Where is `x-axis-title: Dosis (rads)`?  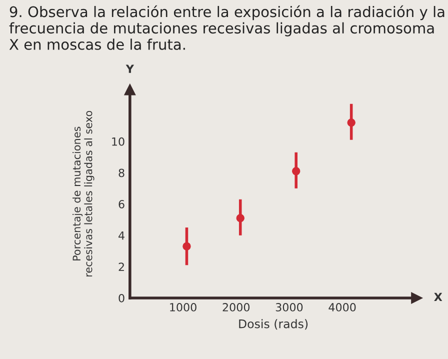 x-axis-title: Dosis (rads) is located at coordinates (273, 324).